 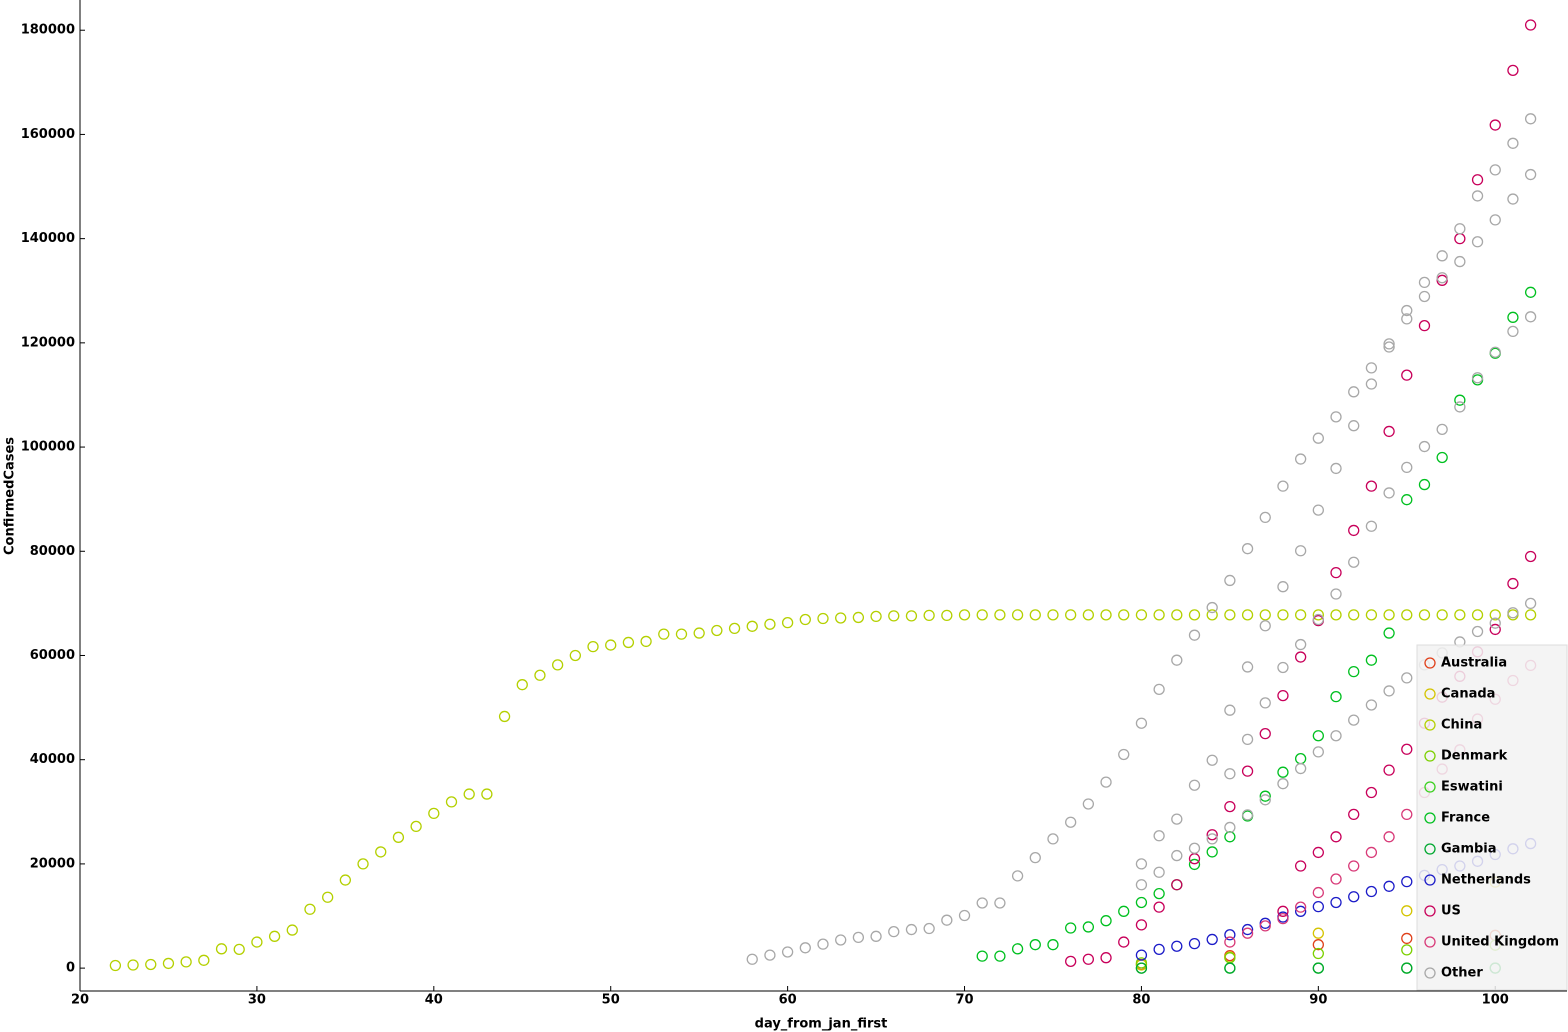 What do you see at coordinates (1492, 817) in the screenshot?
I see `legend-box` at bounding box center [1492, 817].